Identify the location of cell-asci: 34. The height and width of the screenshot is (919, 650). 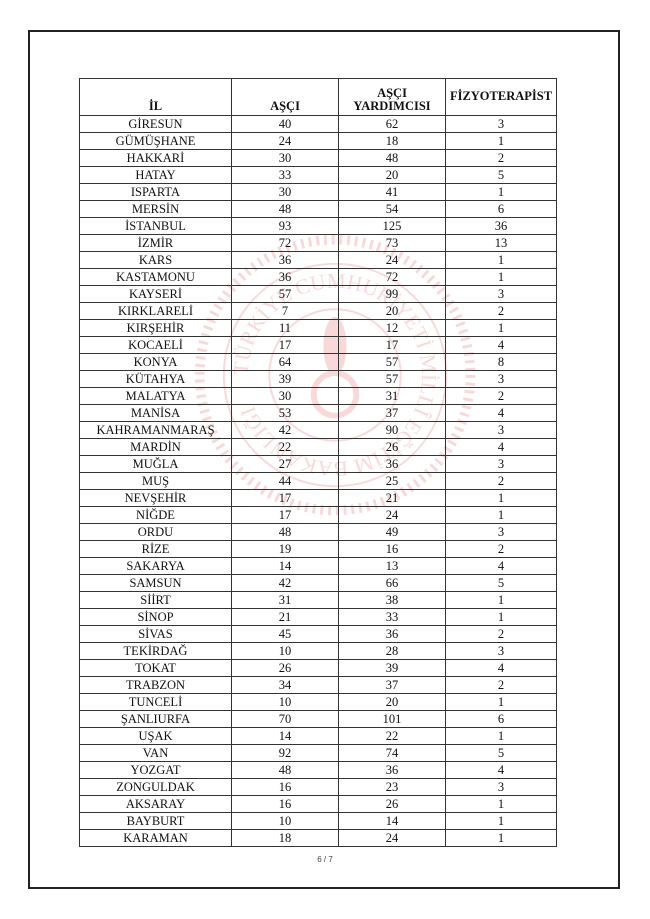
(285, 685).